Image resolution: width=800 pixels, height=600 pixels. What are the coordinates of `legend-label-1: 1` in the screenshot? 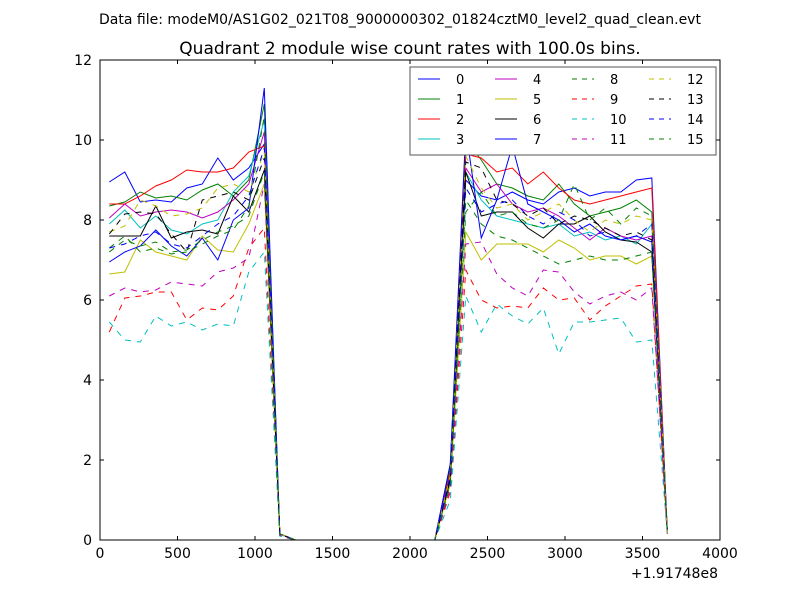 It's located at (460, 100).